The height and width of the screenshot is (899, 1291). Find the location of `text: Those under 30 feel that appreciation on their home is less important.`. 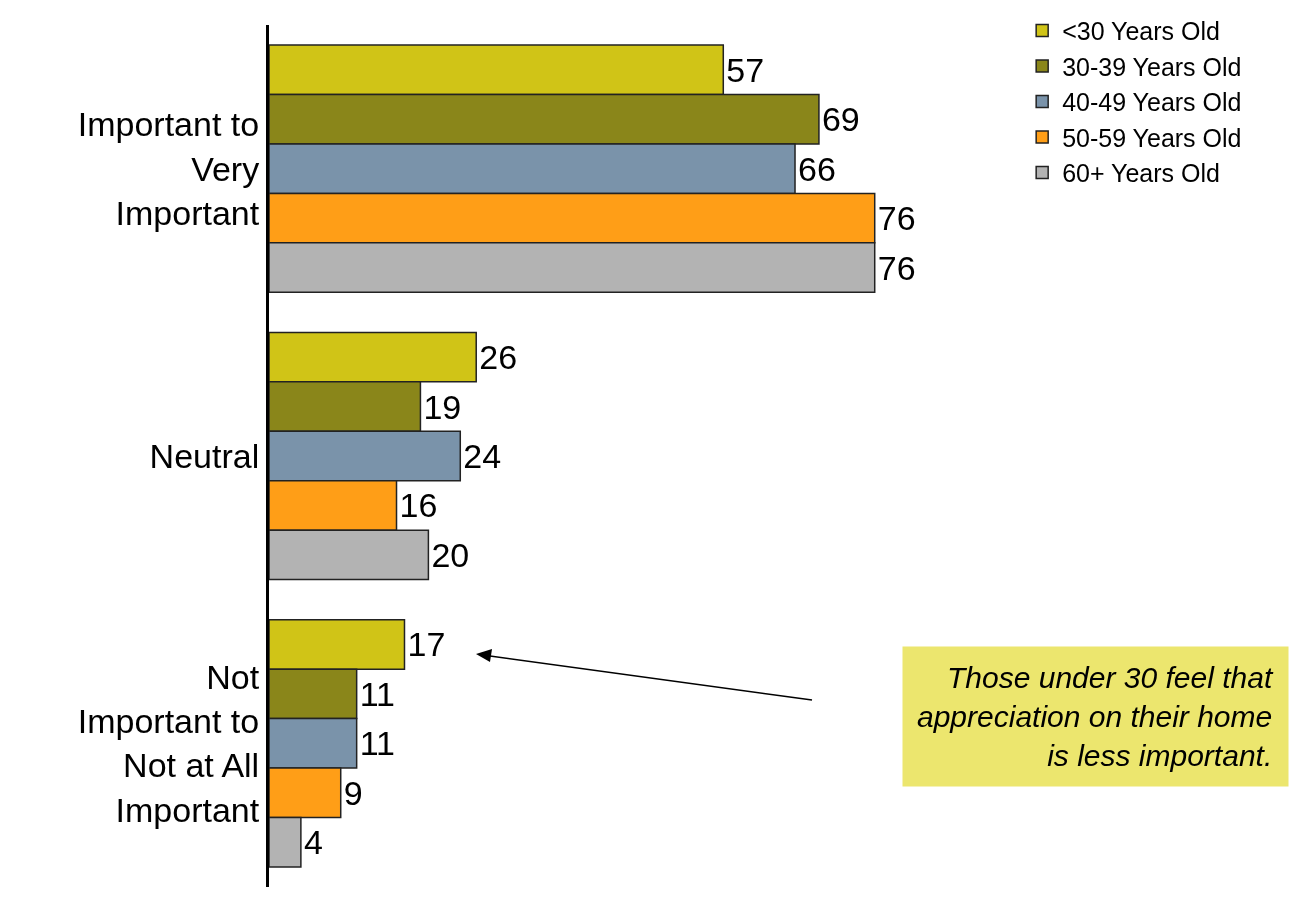

text: Those under 30 feel that appreciation on their home is less important. is located at coordinates (1095, 716).